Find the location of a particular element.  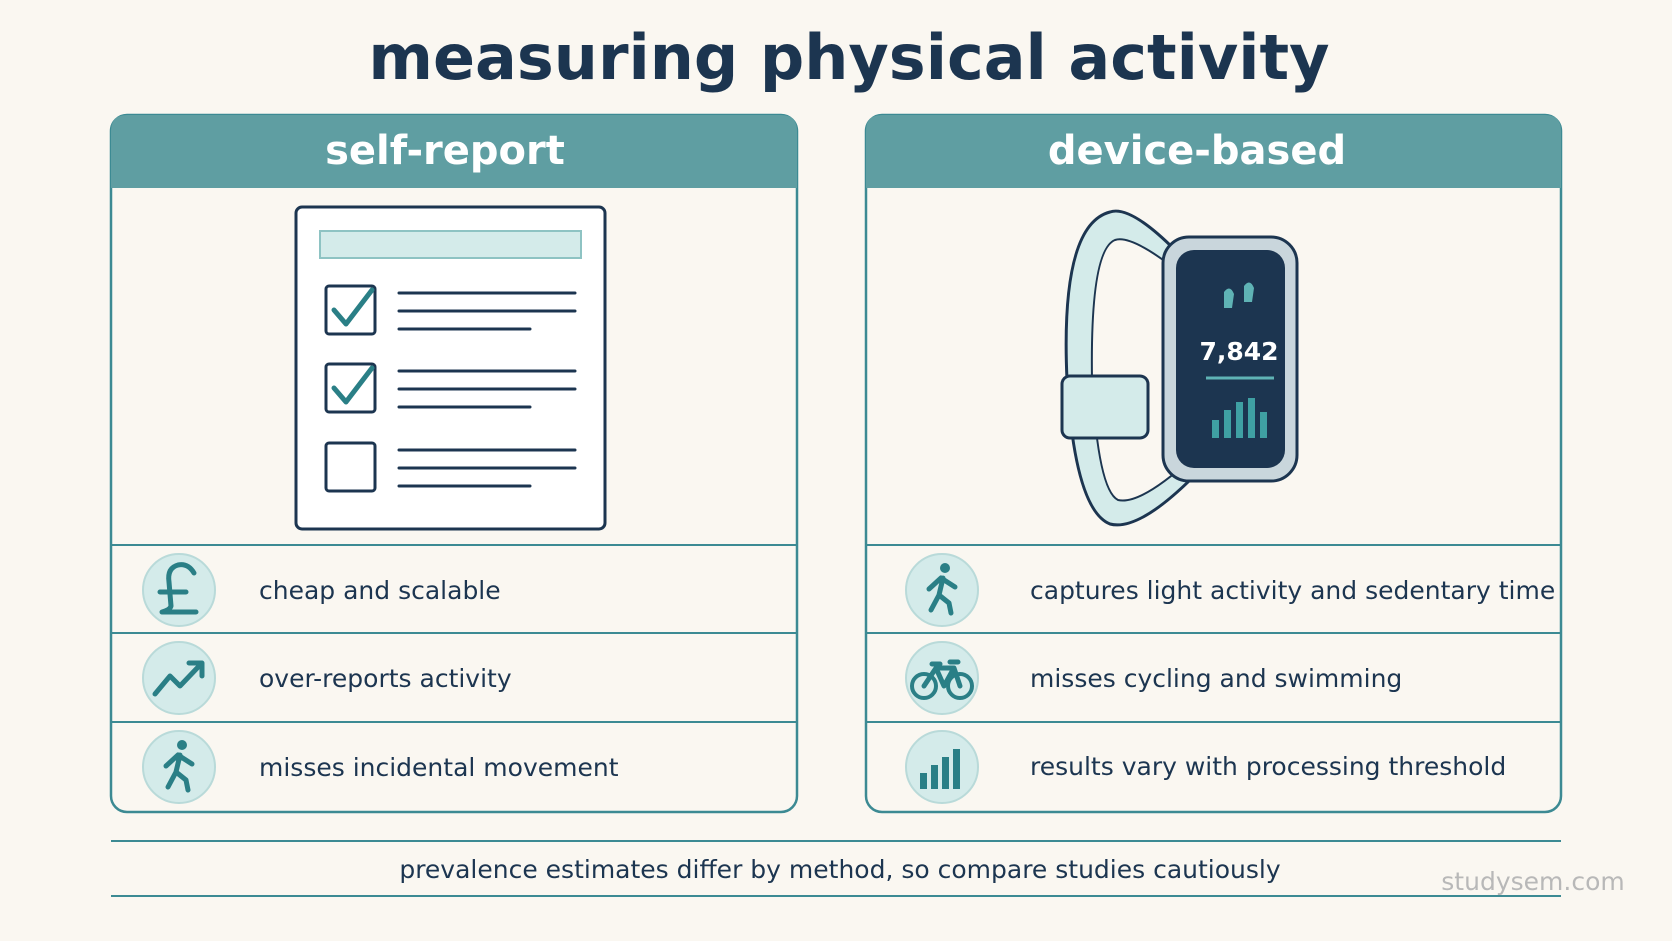

watch-icon is located at coordinates (1179, 368).